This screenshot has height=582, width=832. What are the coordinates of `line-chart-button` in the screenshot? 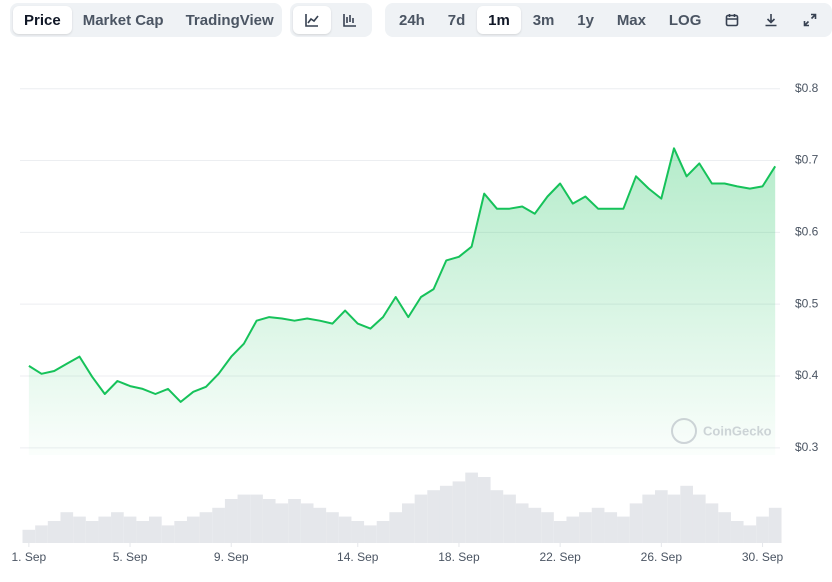 It's located at (312, 20).